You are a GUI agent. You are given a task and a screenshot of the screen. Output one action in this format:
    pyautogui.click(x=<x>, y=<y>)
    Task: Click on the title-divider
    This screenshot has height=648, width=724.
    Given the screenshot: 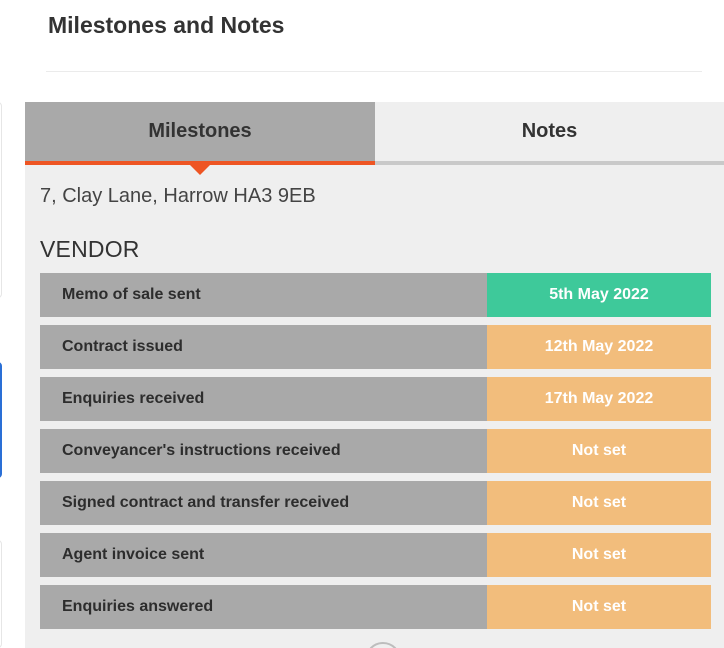 What is the action you would take?
    pyautogui.click(x=374, y=71)
    